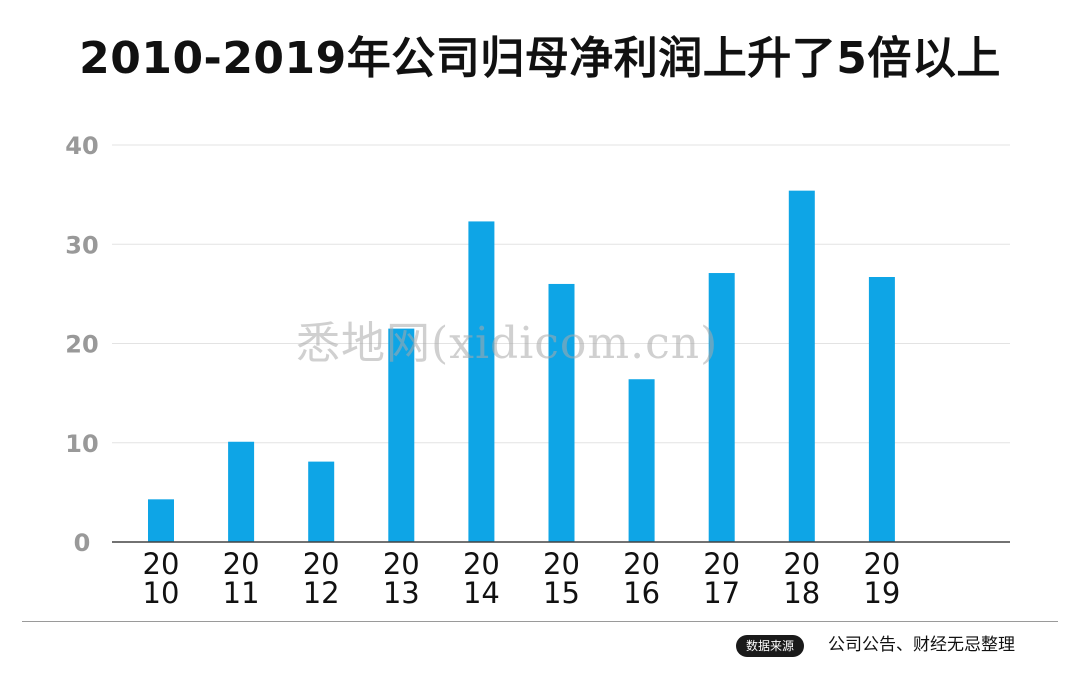  What do you see at coordinates (82, 543) in the screenshot?
I see `y-tick-label: 0` at bounding box center [82, 543].